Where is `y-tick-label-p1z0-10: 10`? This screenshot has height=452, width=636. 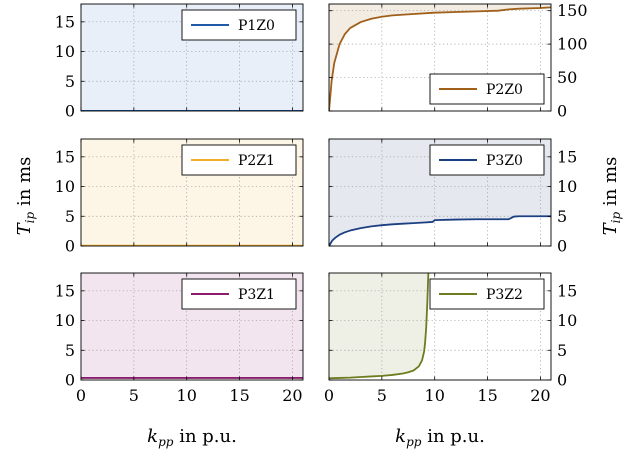 y-tick-label-p1z0-10: 10 is located at coordinates (65, 51).